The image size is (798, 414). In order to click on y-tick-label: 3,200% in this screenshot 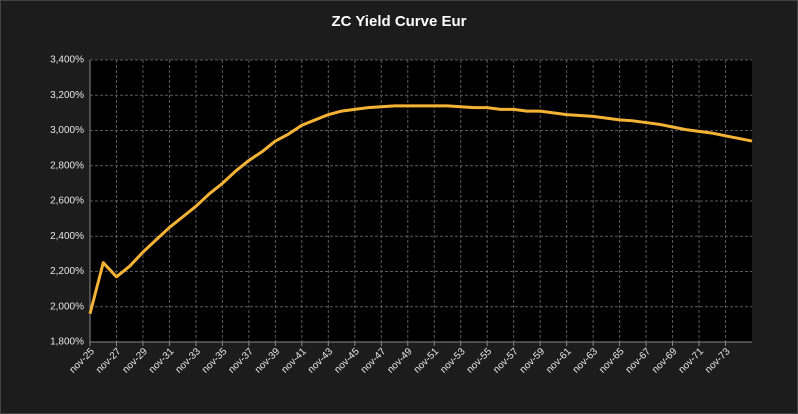, I will do `click(67, 95)`.